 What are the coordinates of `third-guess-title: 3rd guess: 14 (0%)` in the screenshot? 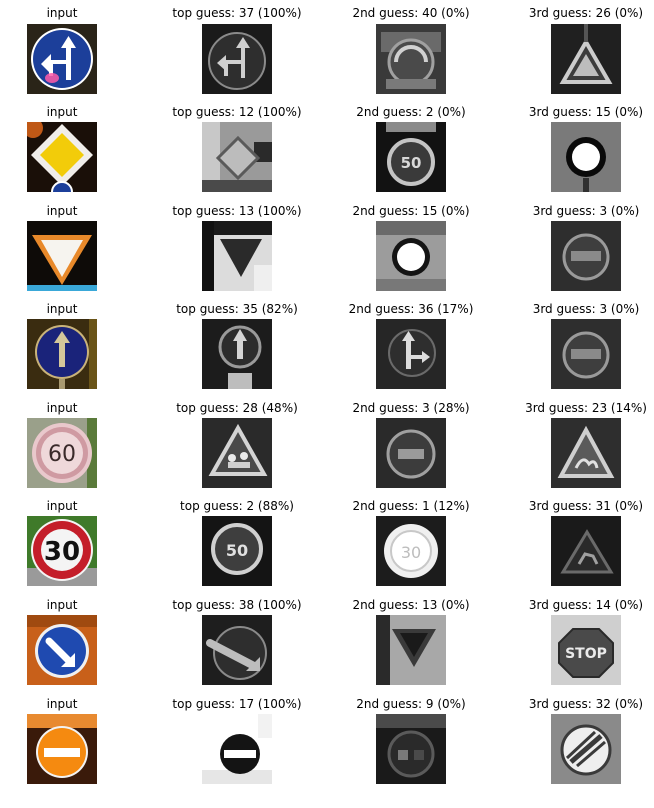 It's located at (586, 605).